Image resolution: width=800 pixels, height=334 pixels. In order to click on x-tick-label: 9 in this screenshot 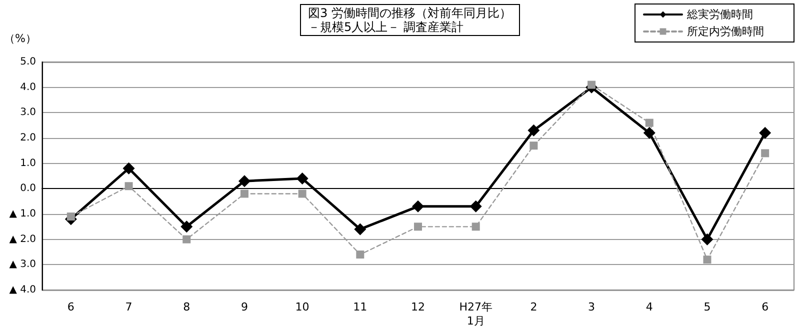, I will do `click(244, 307)`.